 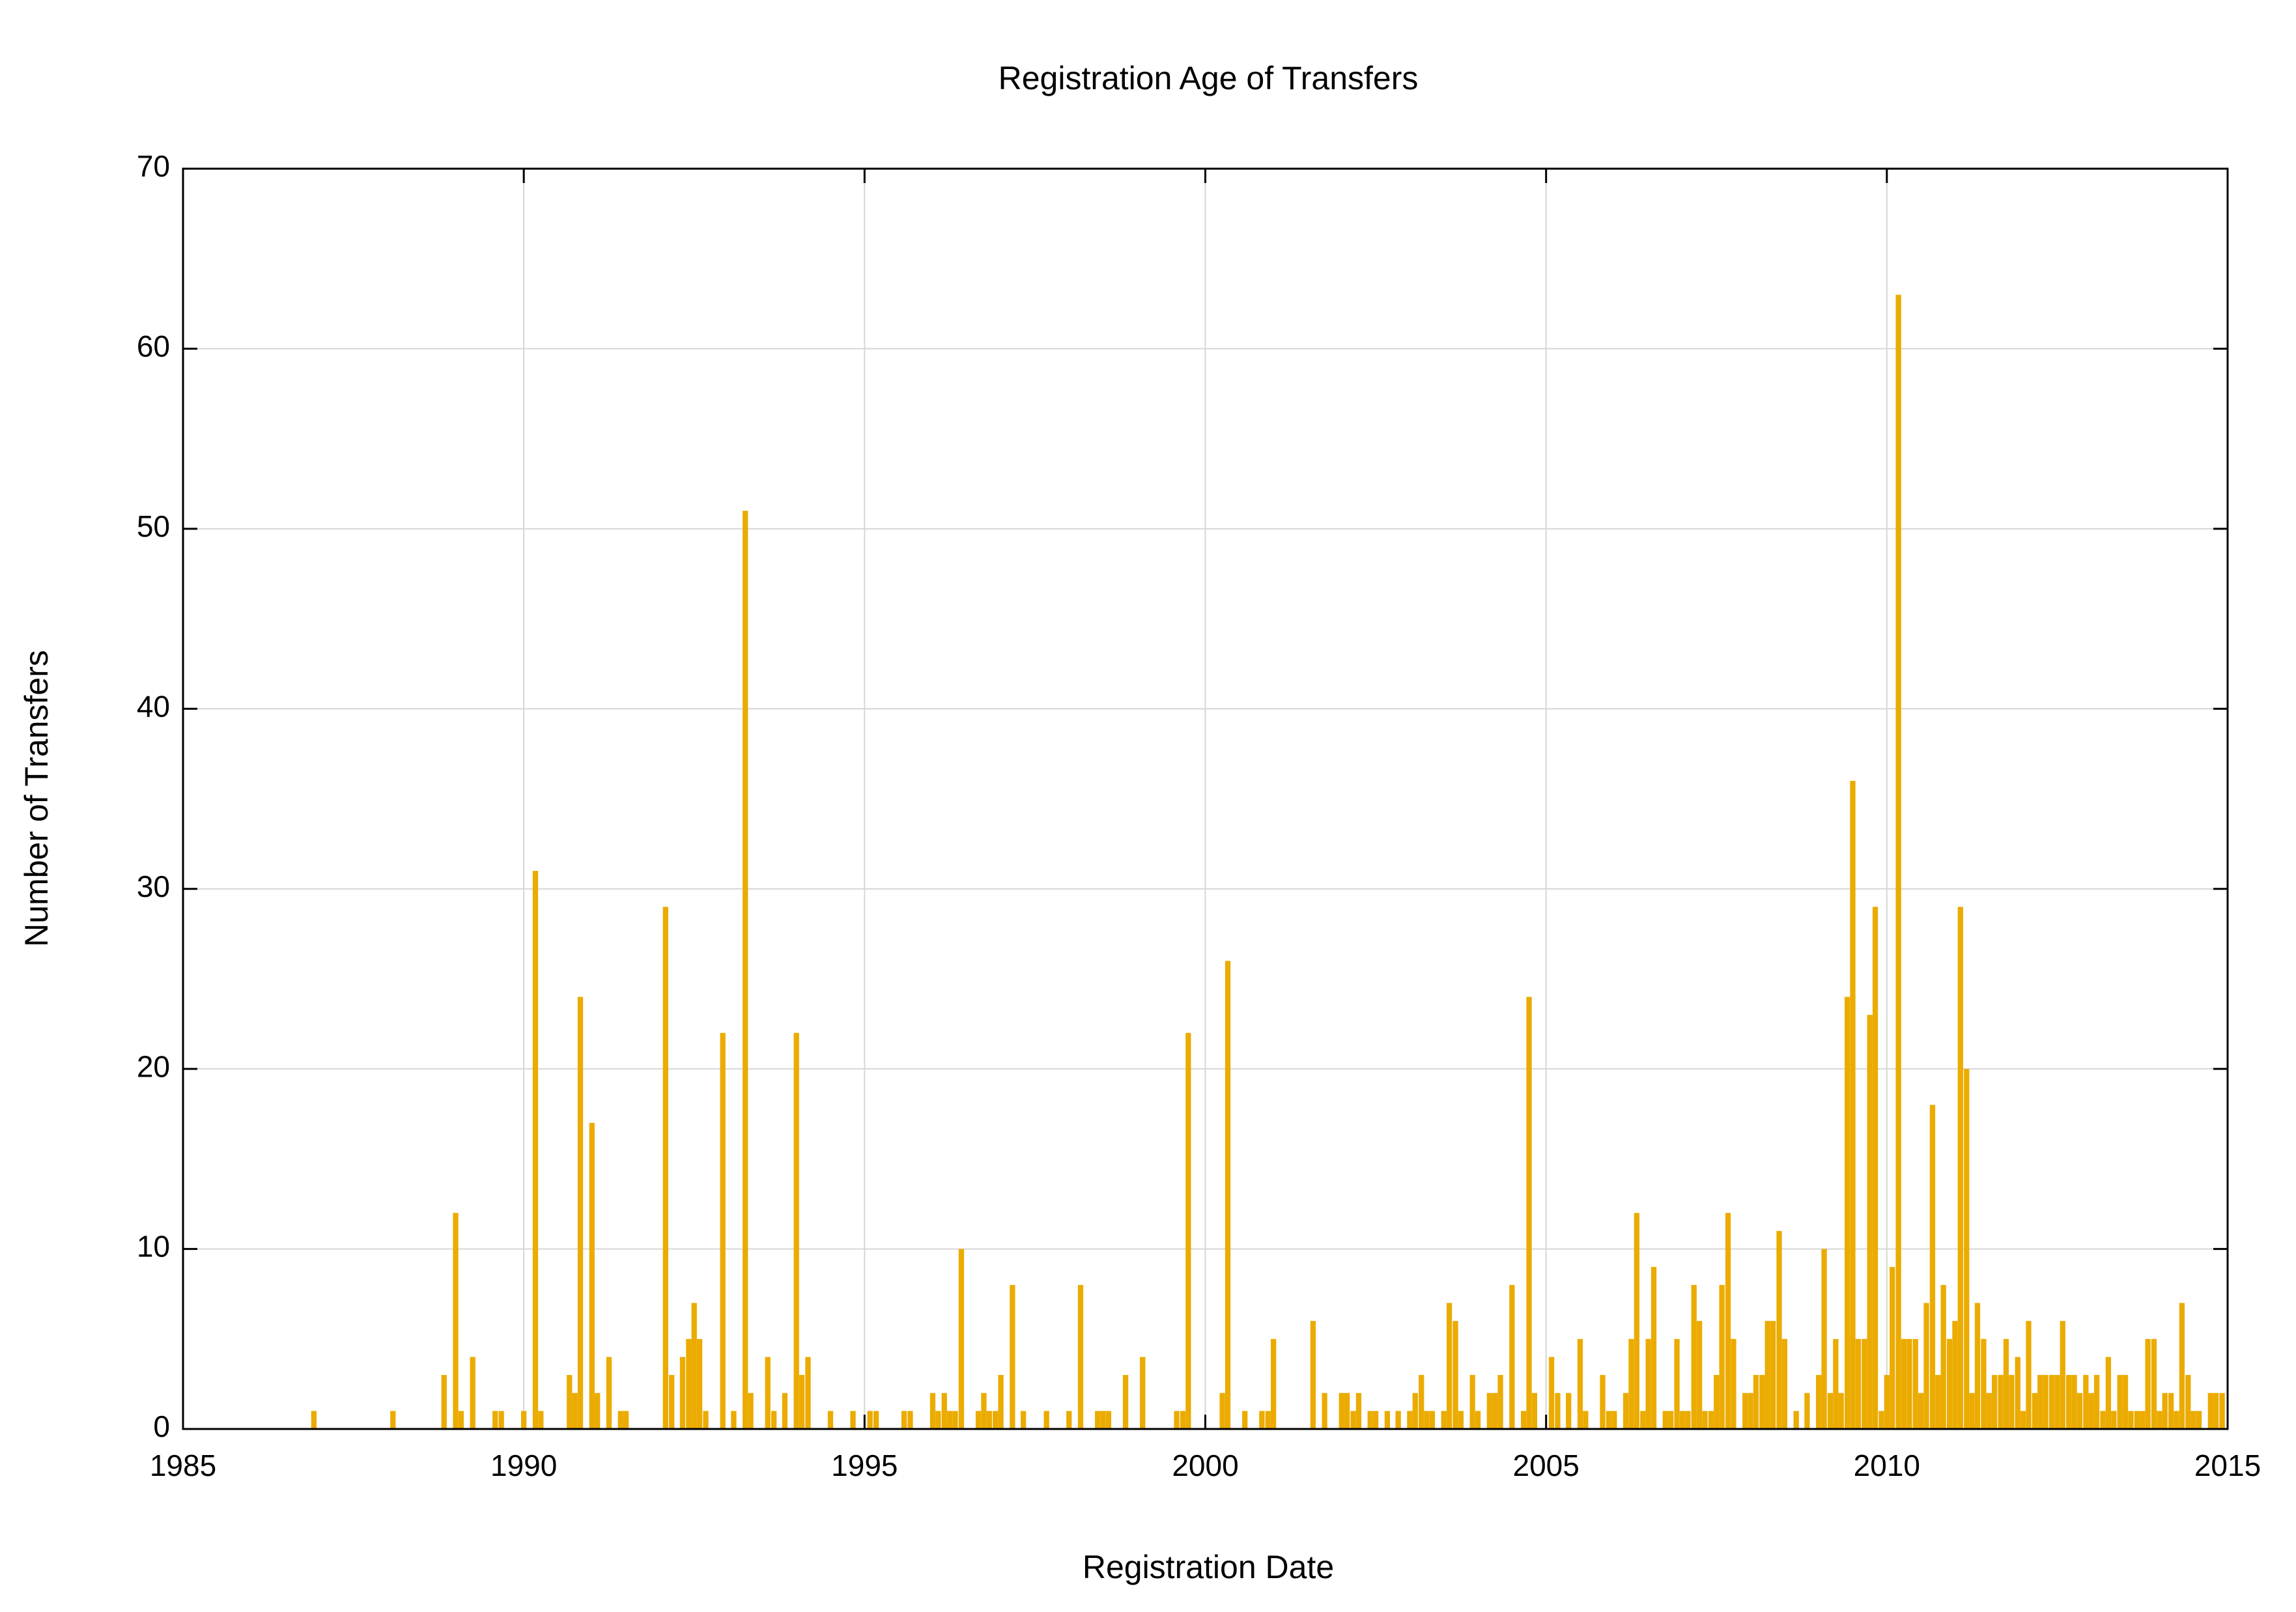 I want to click on x-tick-label: 2010, so click(x=1887, y=1465).